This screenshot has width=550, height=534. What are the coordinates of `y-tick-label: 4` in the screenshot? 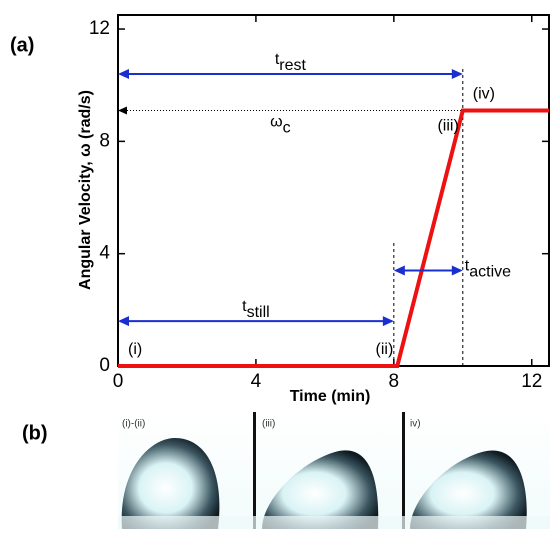 It's located at (104, 253).